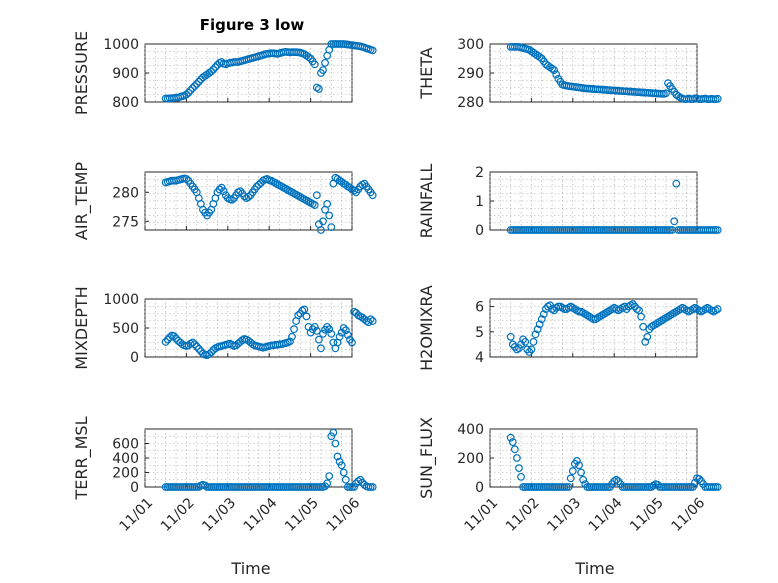  Describe the element at coordinates (81, 73) in the screenshot. I see `y-axis-label: PRESSURE` at that location.